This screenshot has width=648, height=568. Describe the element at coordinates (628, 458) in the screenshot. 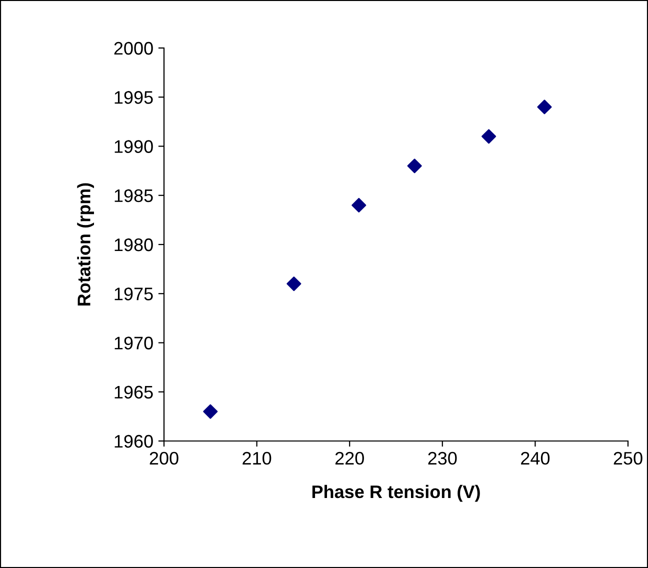

I see `x-tick-label: 250` at that location.